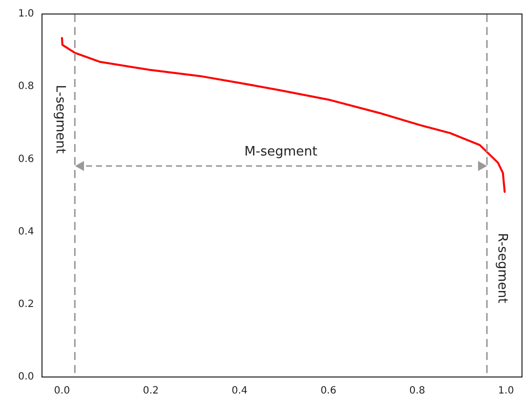 Image resolution: width=525 pixels, height=403 pixels. I want to click on y-tick-label: 0.4, so click(26, 232).